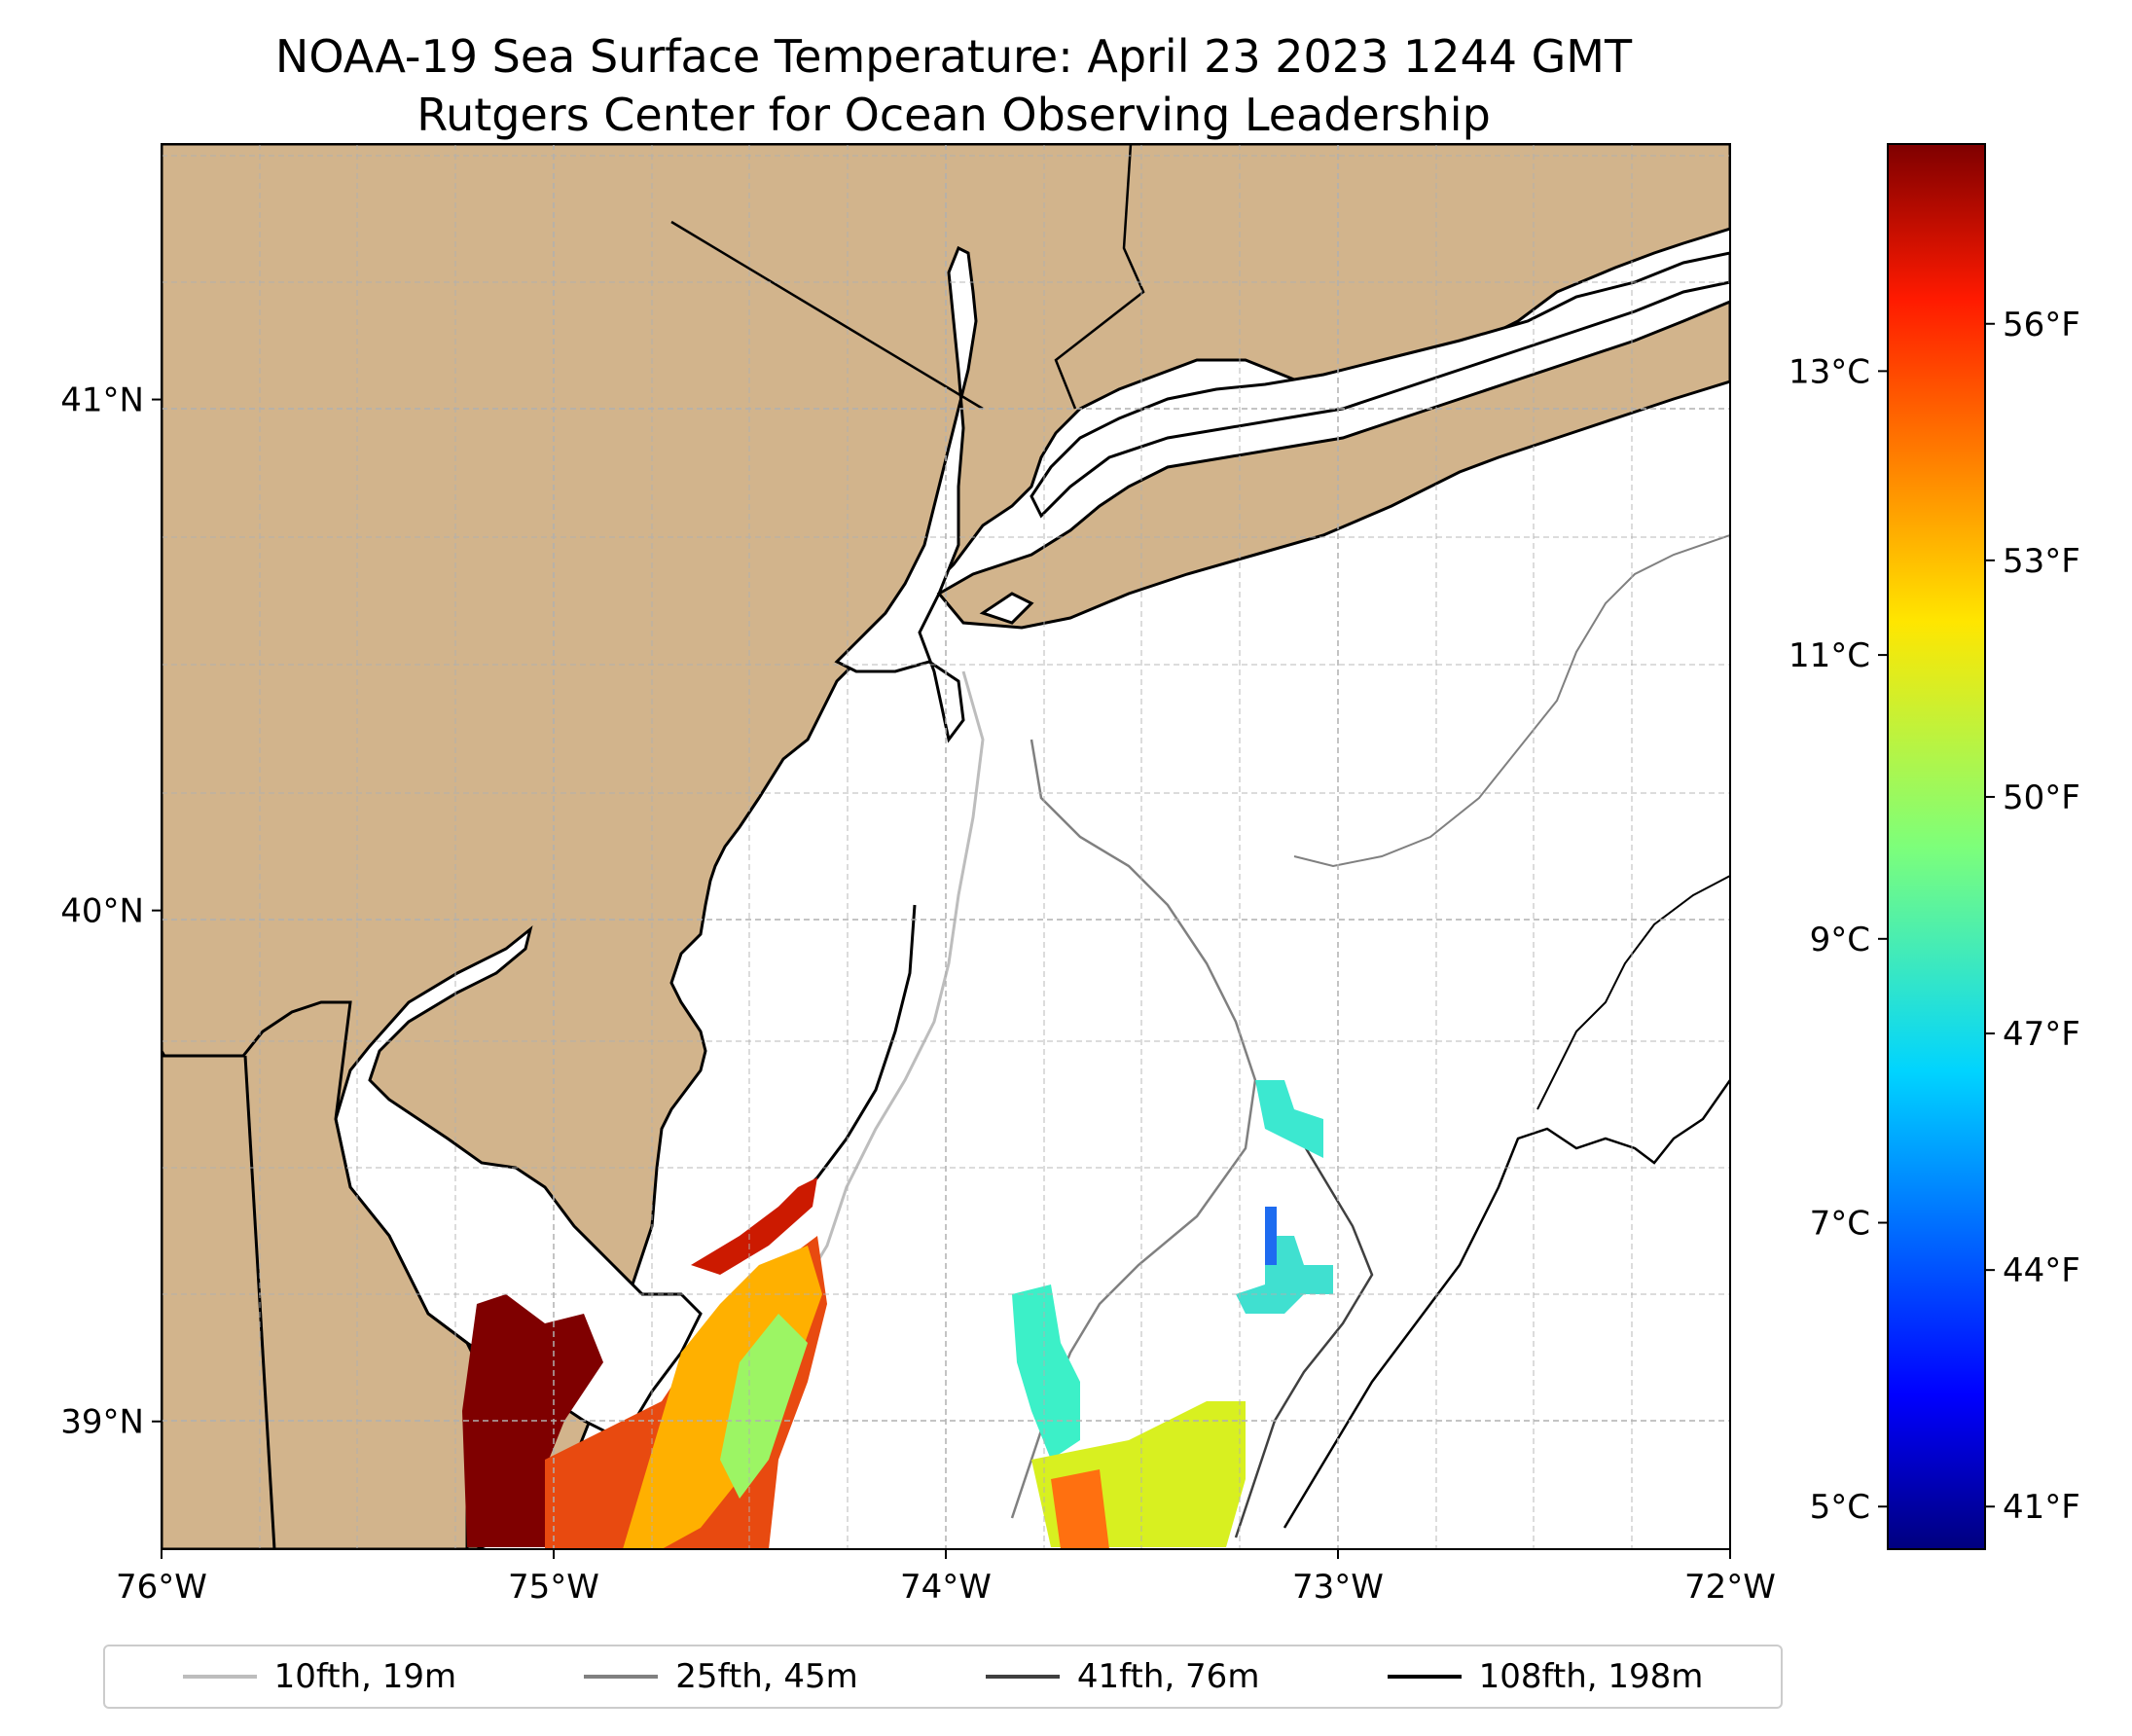  I want to click on legend-swatch-41fth, so click(1023, 1677).